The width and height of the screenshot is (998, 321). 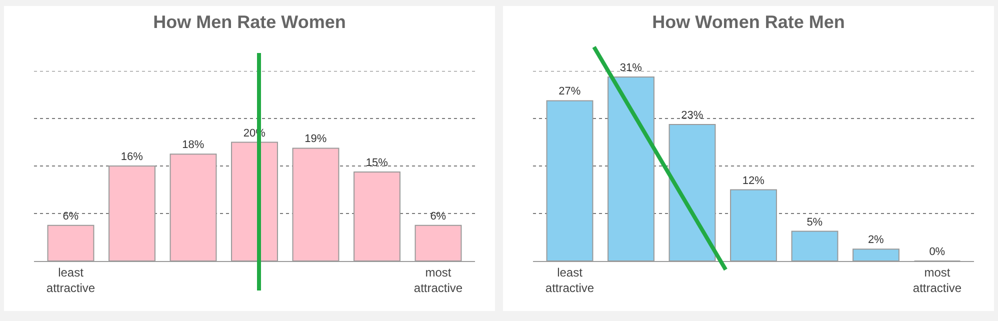 What do you see at coordinates (631, 68) in the screenshot?
I see `data-label: 31%` at bounding box center [631, 68].